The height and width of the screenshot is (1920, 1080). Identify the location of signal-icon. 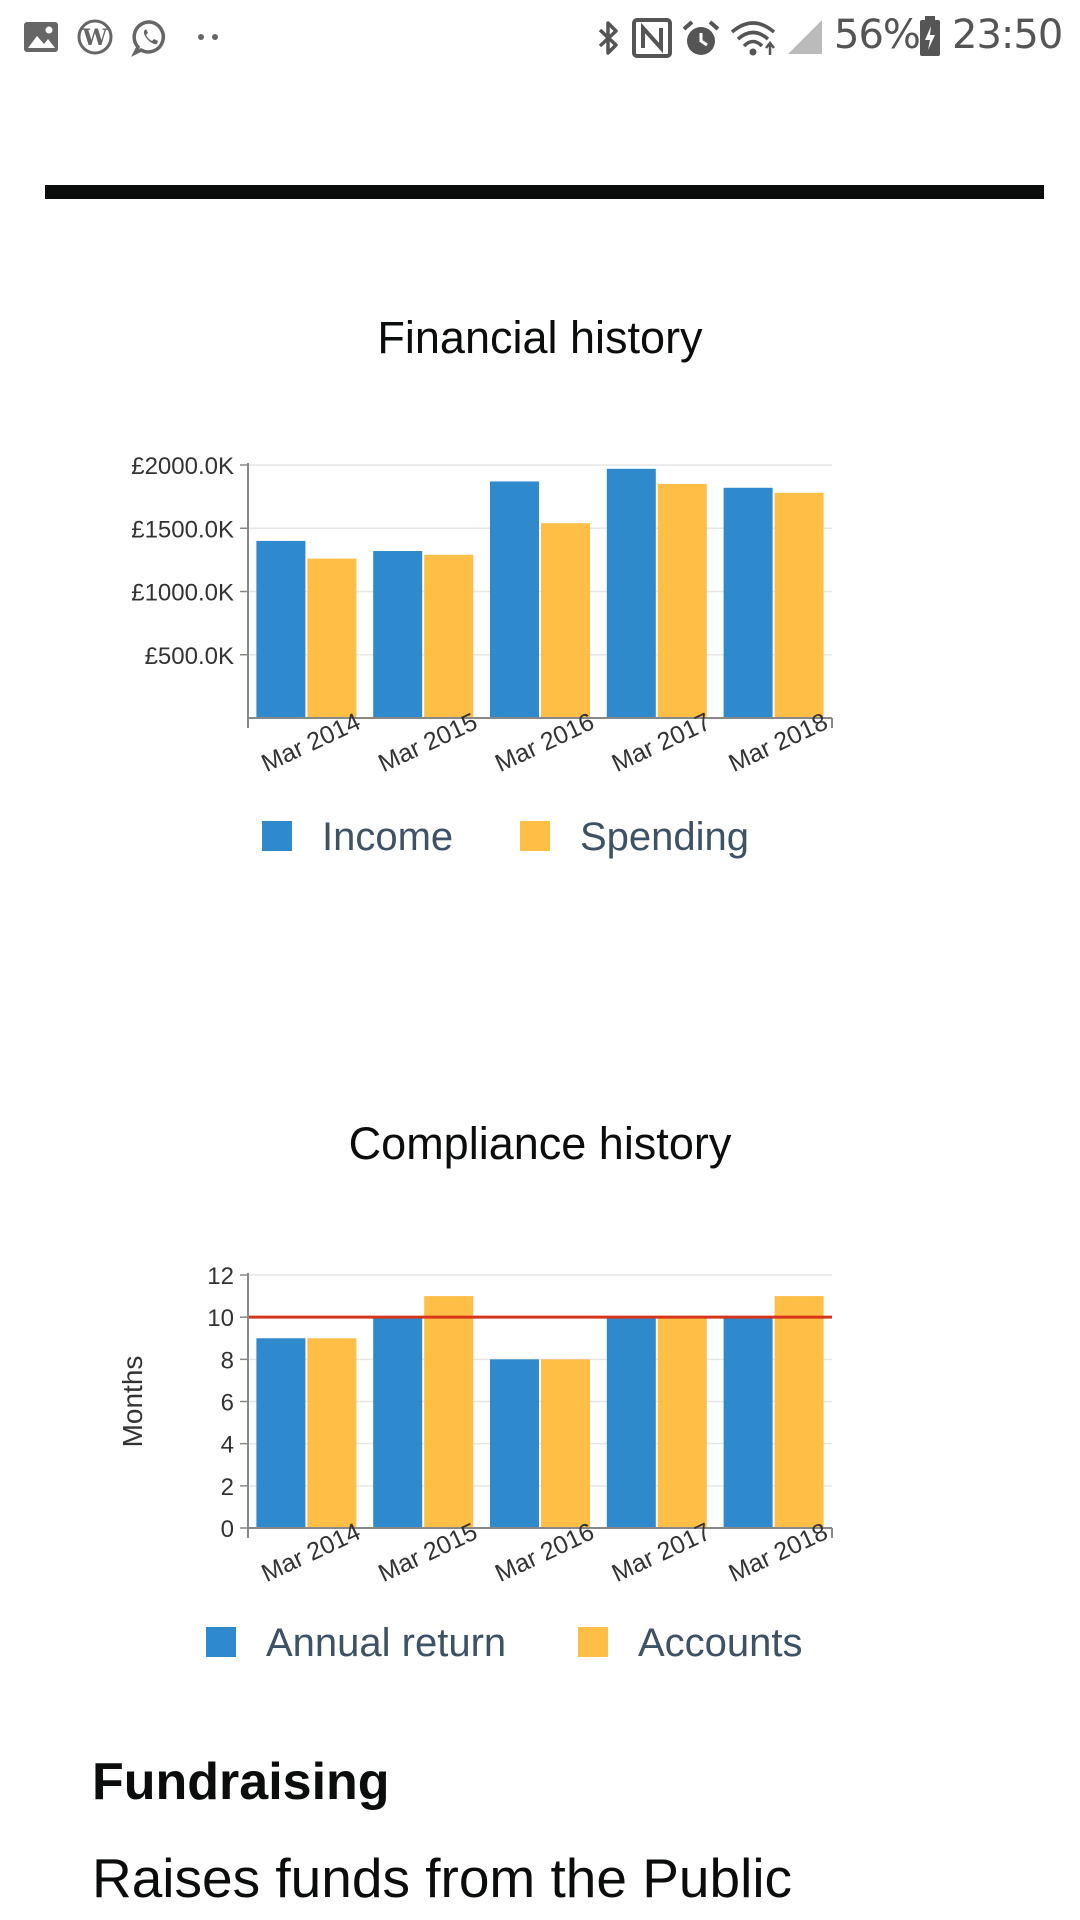
(805, 37).